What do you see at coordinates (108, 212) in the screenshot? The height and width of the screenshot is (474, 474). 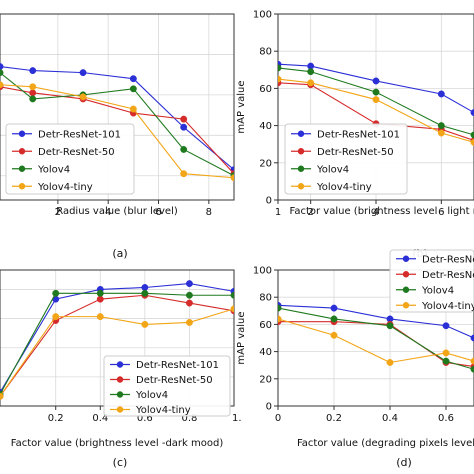 I see `x-tick-label: 4` at bounding box center [108, 212].